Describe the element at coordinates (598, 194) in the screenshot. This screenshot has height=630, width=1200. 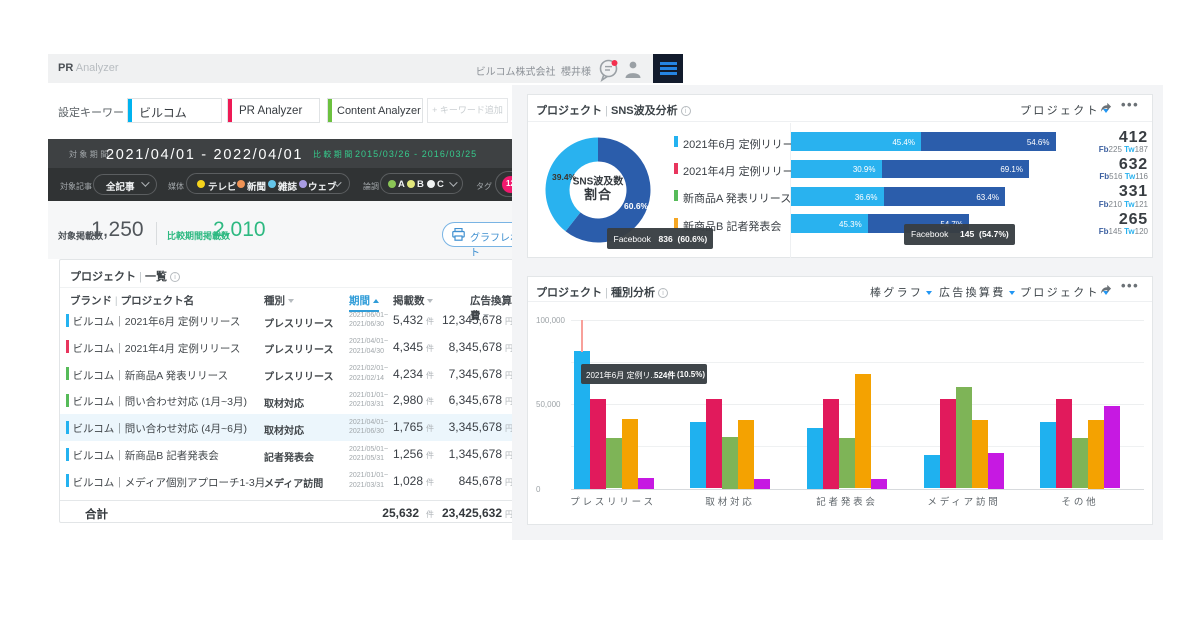
I see `svg-text: 割合` at that location.